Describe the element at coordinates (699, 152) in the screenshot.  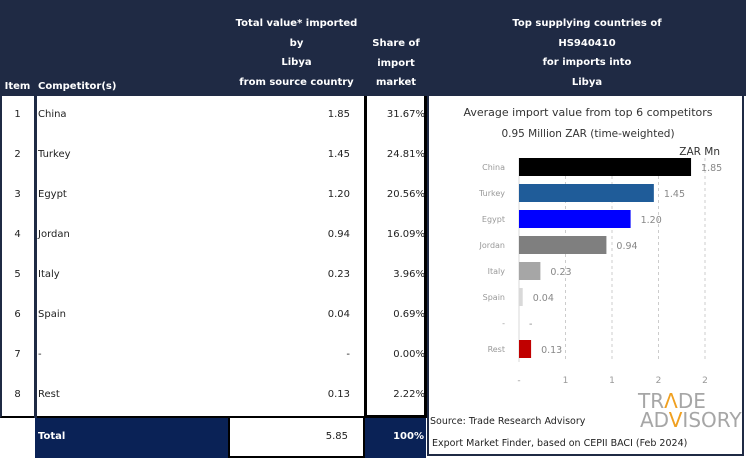
I see `unit-label: ZAR Mn` at that location.